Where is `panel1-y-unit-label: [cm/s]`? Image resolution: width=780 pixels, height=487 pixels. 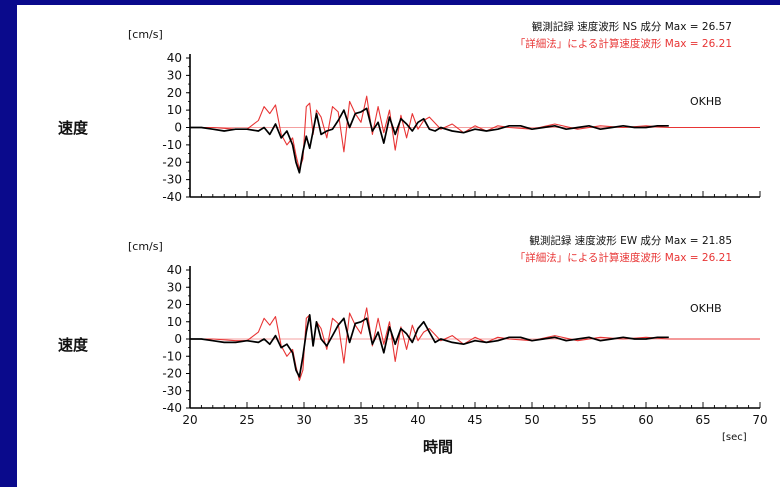
panel1-y-unit-label: [cm/s] is located at coordinates (145, 34).